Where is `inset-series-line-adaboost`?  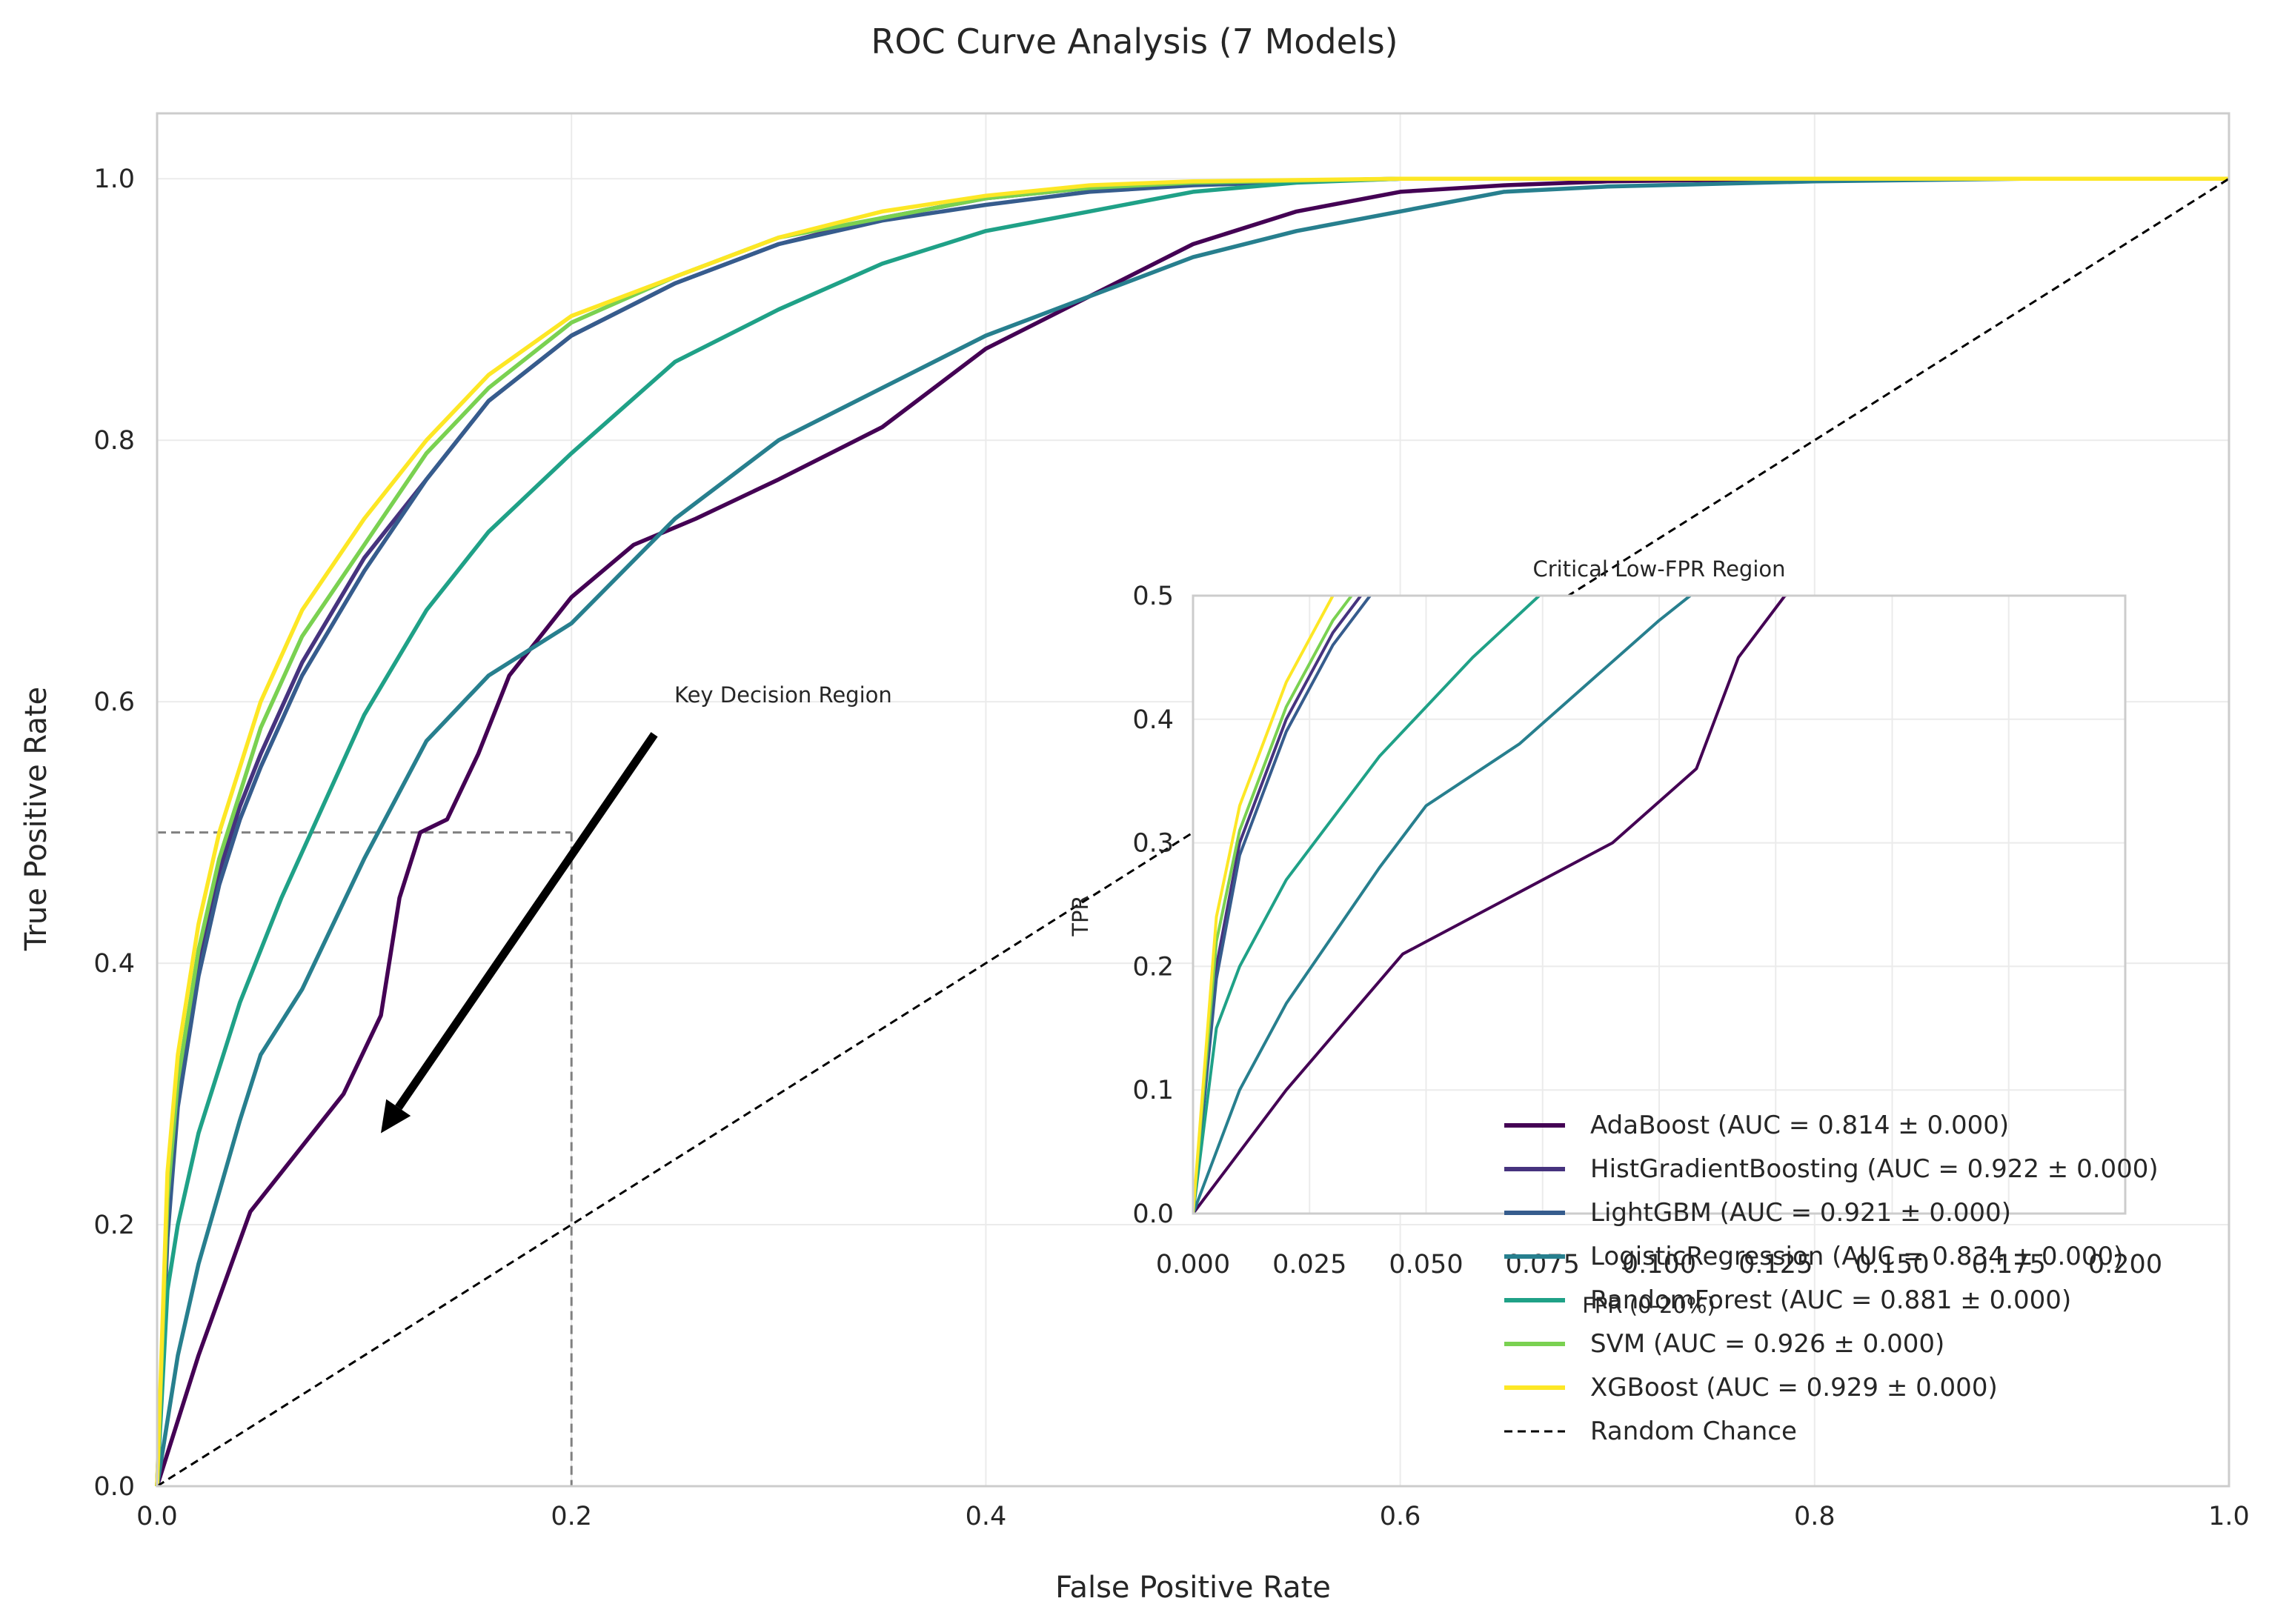
inset-series-line-adaboost is located at coordinates (1493, 905).